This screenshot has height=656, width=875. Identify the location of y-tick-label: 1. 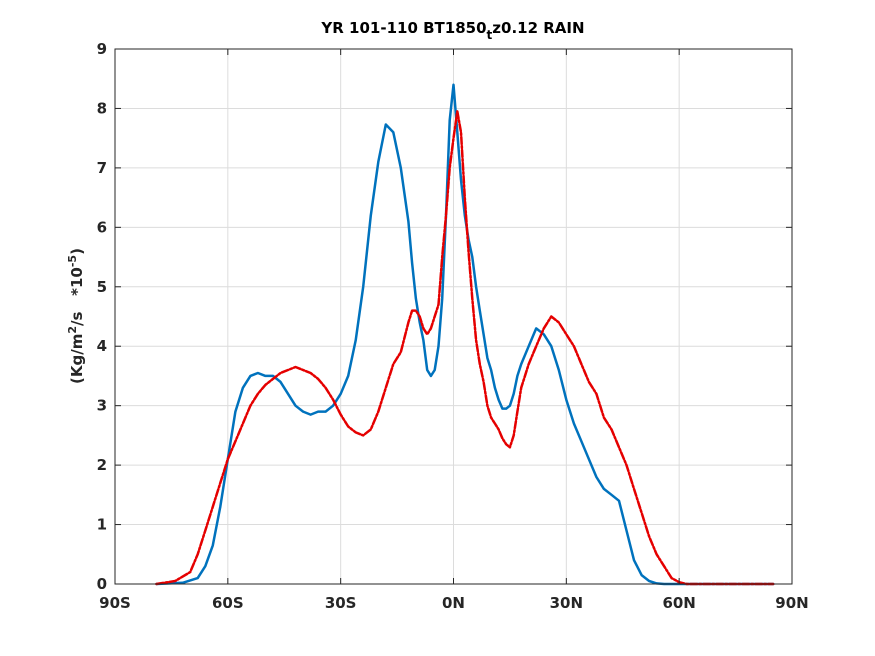
(102, 525).